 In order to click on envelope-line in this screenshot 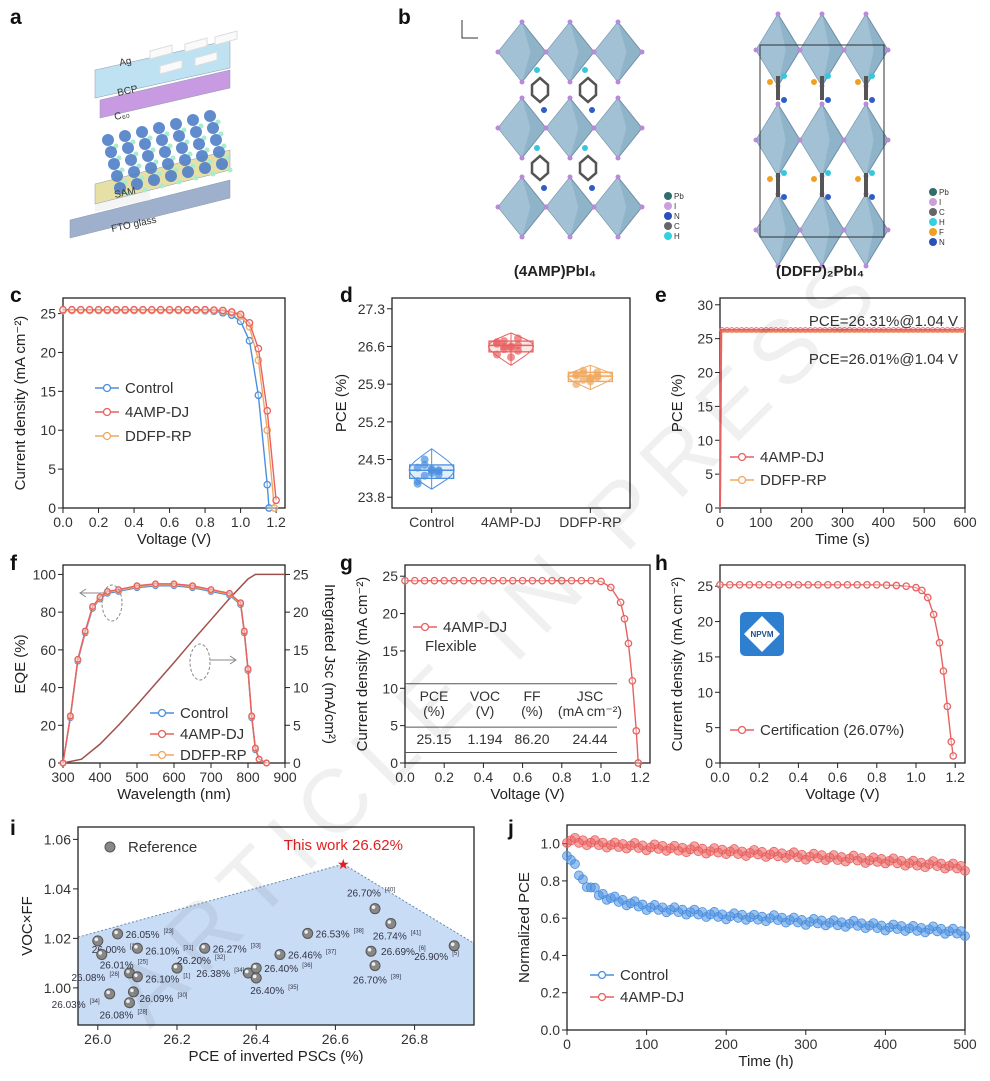, I will do `click(276, 903)`.